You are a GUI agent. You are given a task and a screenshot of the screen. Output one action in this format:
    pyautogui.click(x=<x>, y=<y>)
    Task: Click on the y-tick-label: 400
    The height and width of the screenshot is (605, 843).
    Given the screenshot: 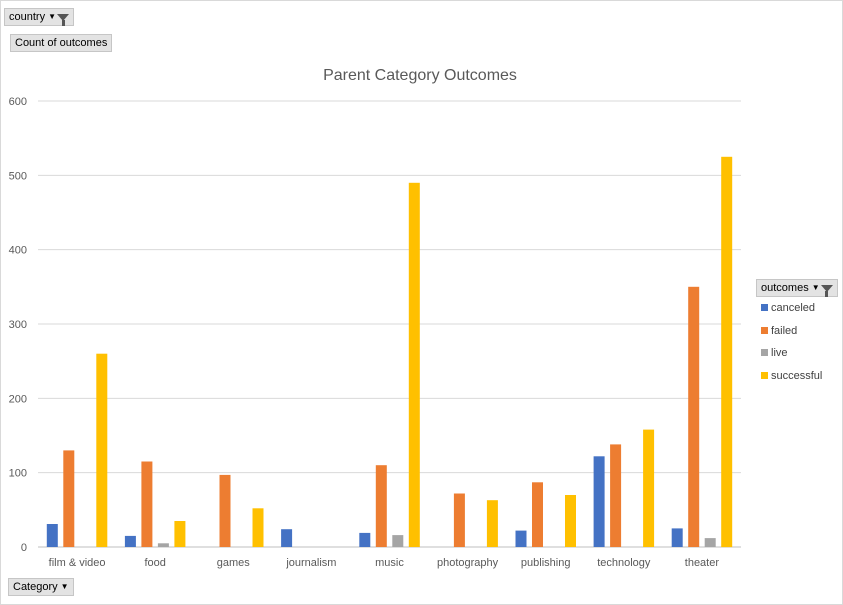 What is the action you would take?
    pyautogui.click(x=18, y=251)
    